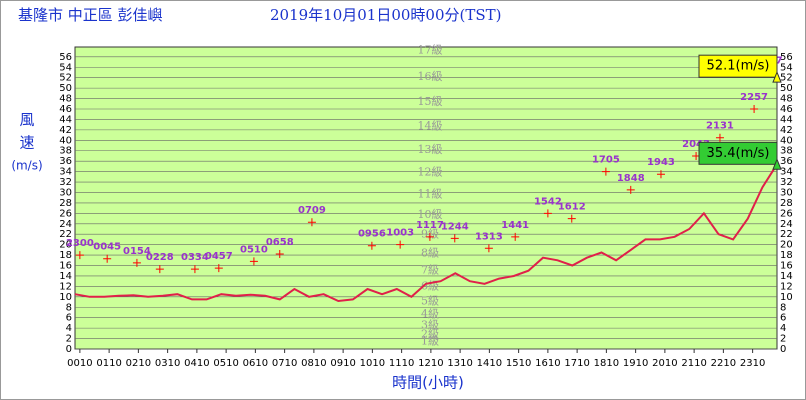  I want to click on gust-label: 2043, so click(696, 144).